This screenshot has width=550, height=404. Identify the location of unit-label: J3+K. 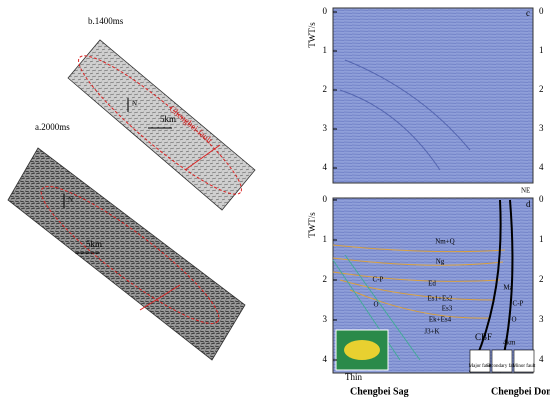
(431, 332).